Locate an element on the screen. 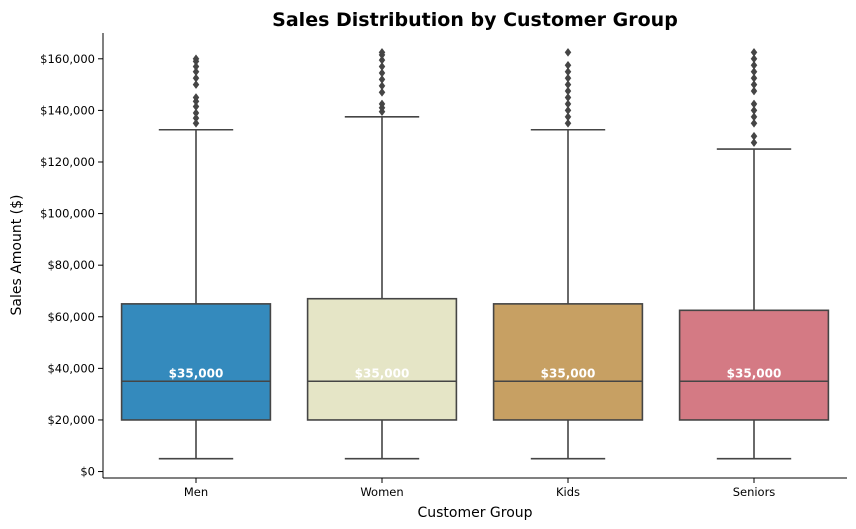  y-axis-label: Sales Amount ($) is located at coordinates (17, 254).